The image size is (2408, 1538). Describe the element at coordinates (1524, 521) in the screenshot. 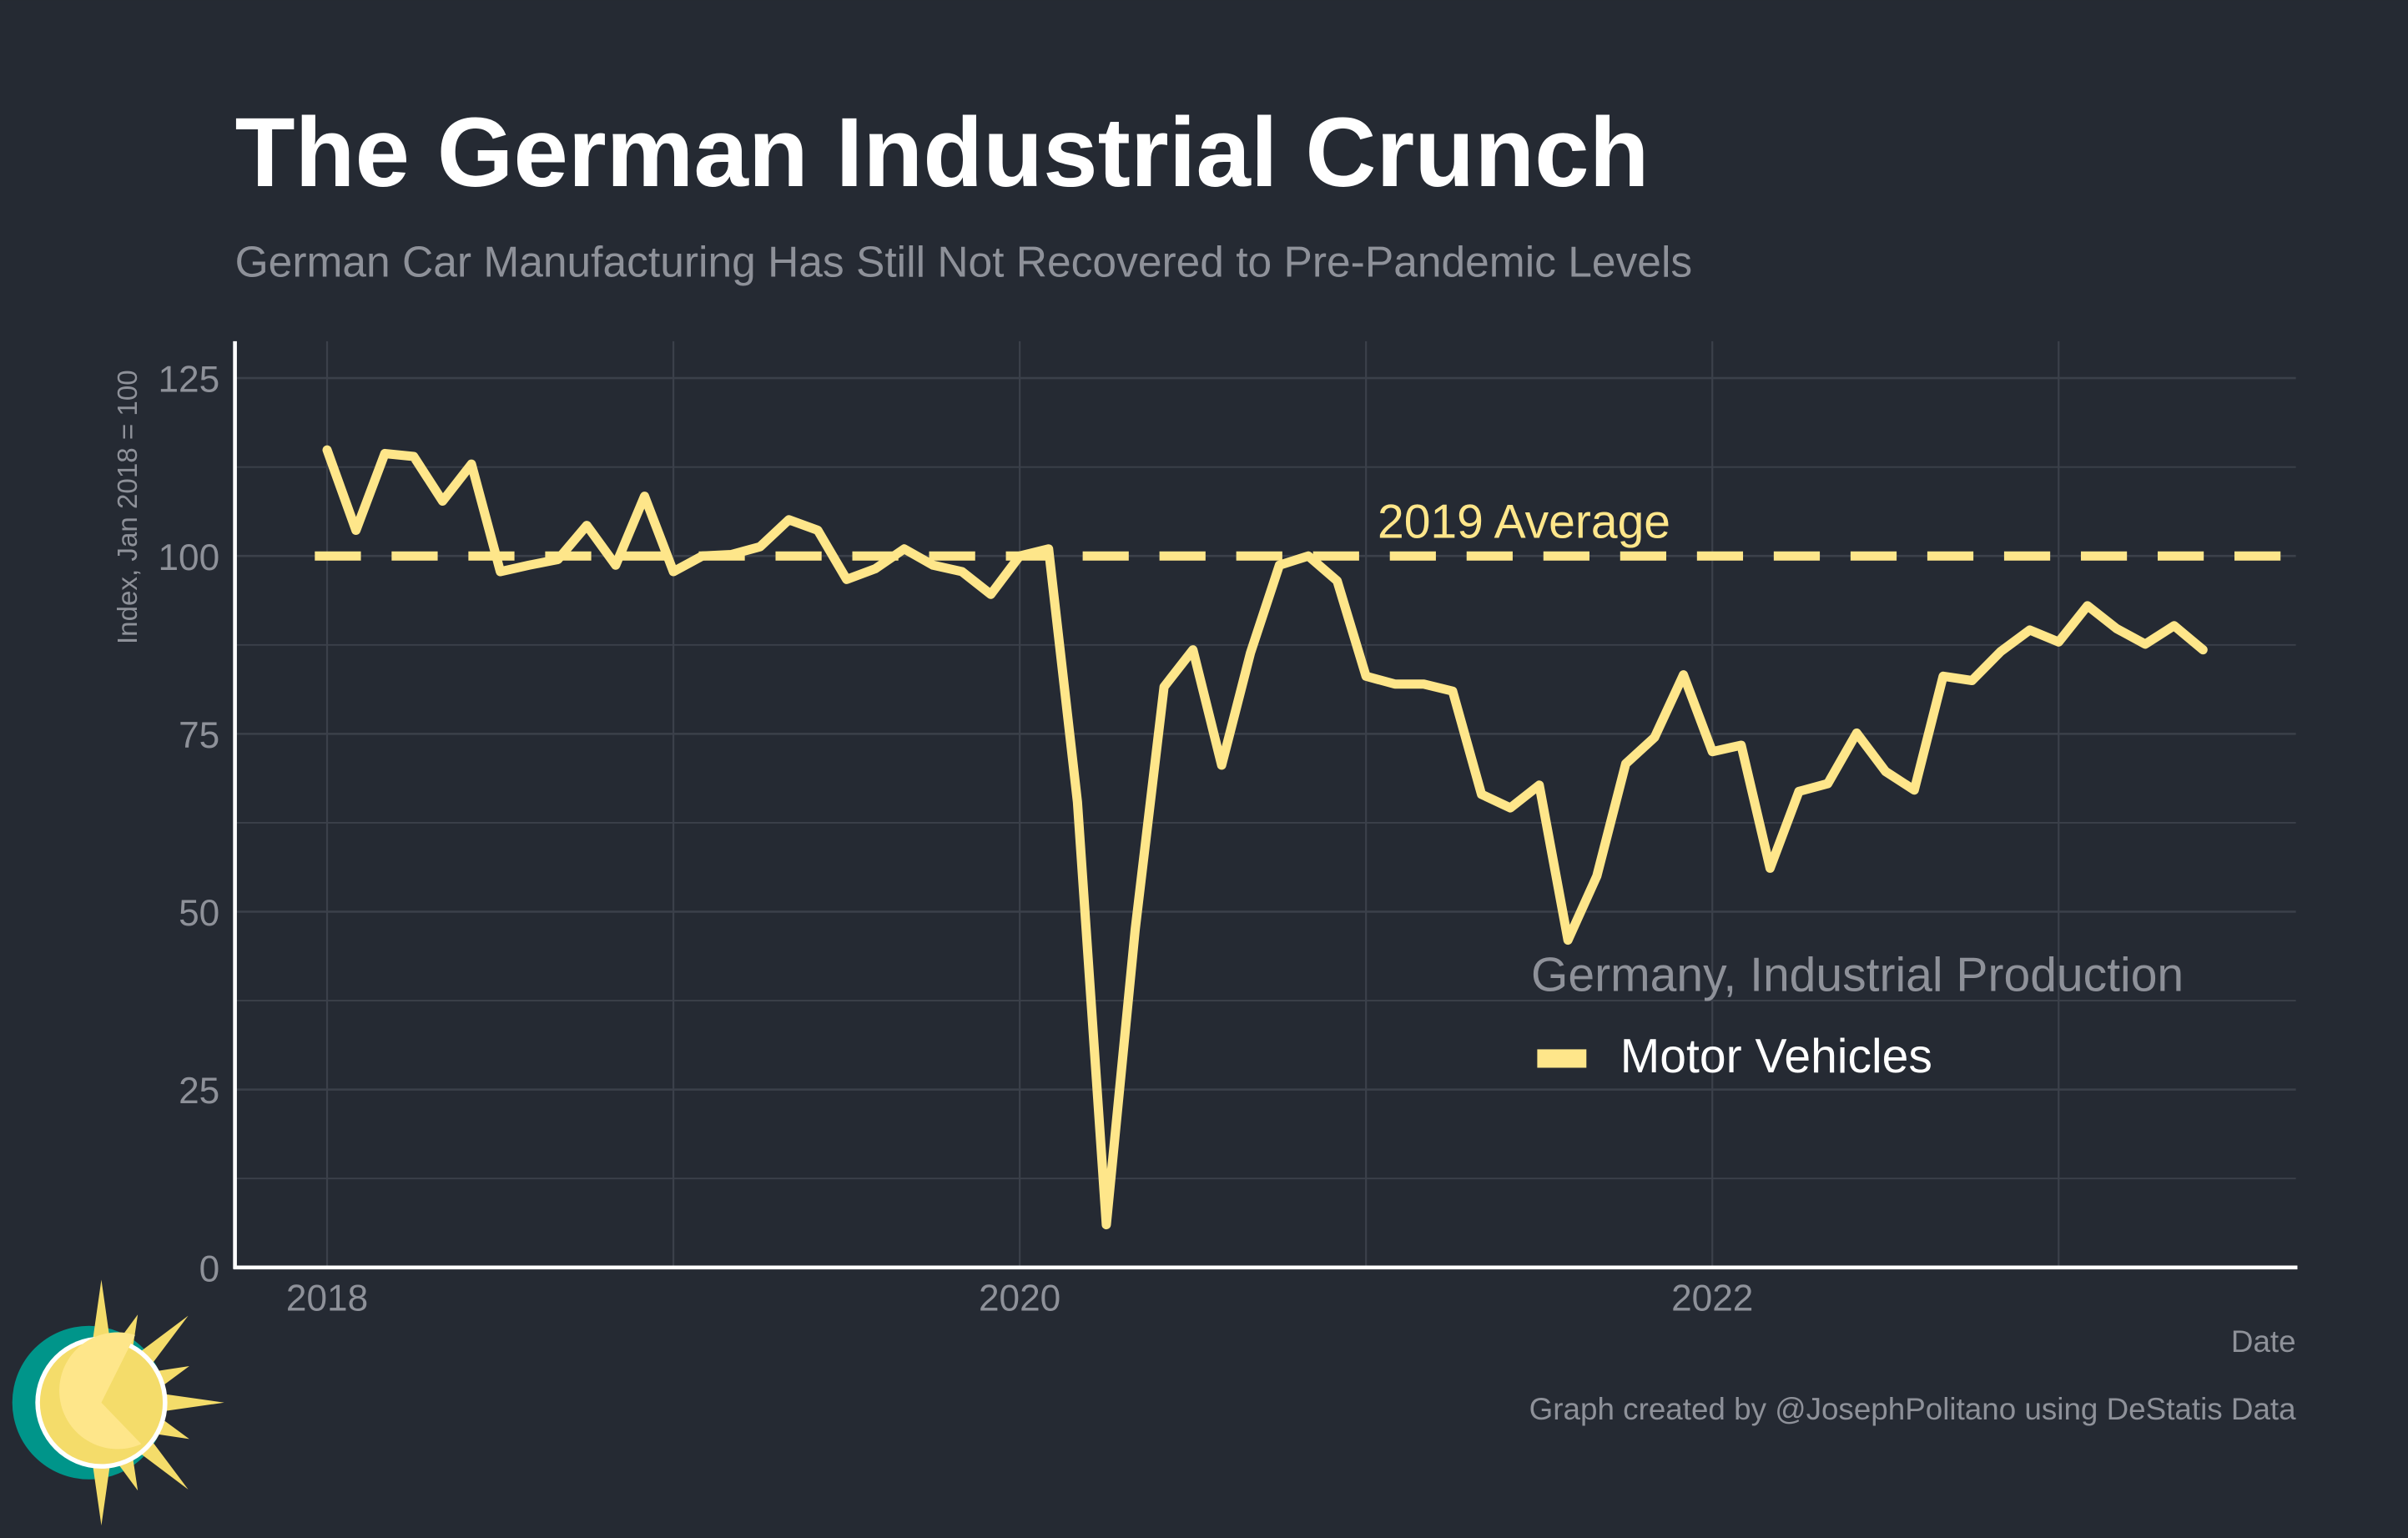

I see `reference-line-label: 2019 Average` at that location.